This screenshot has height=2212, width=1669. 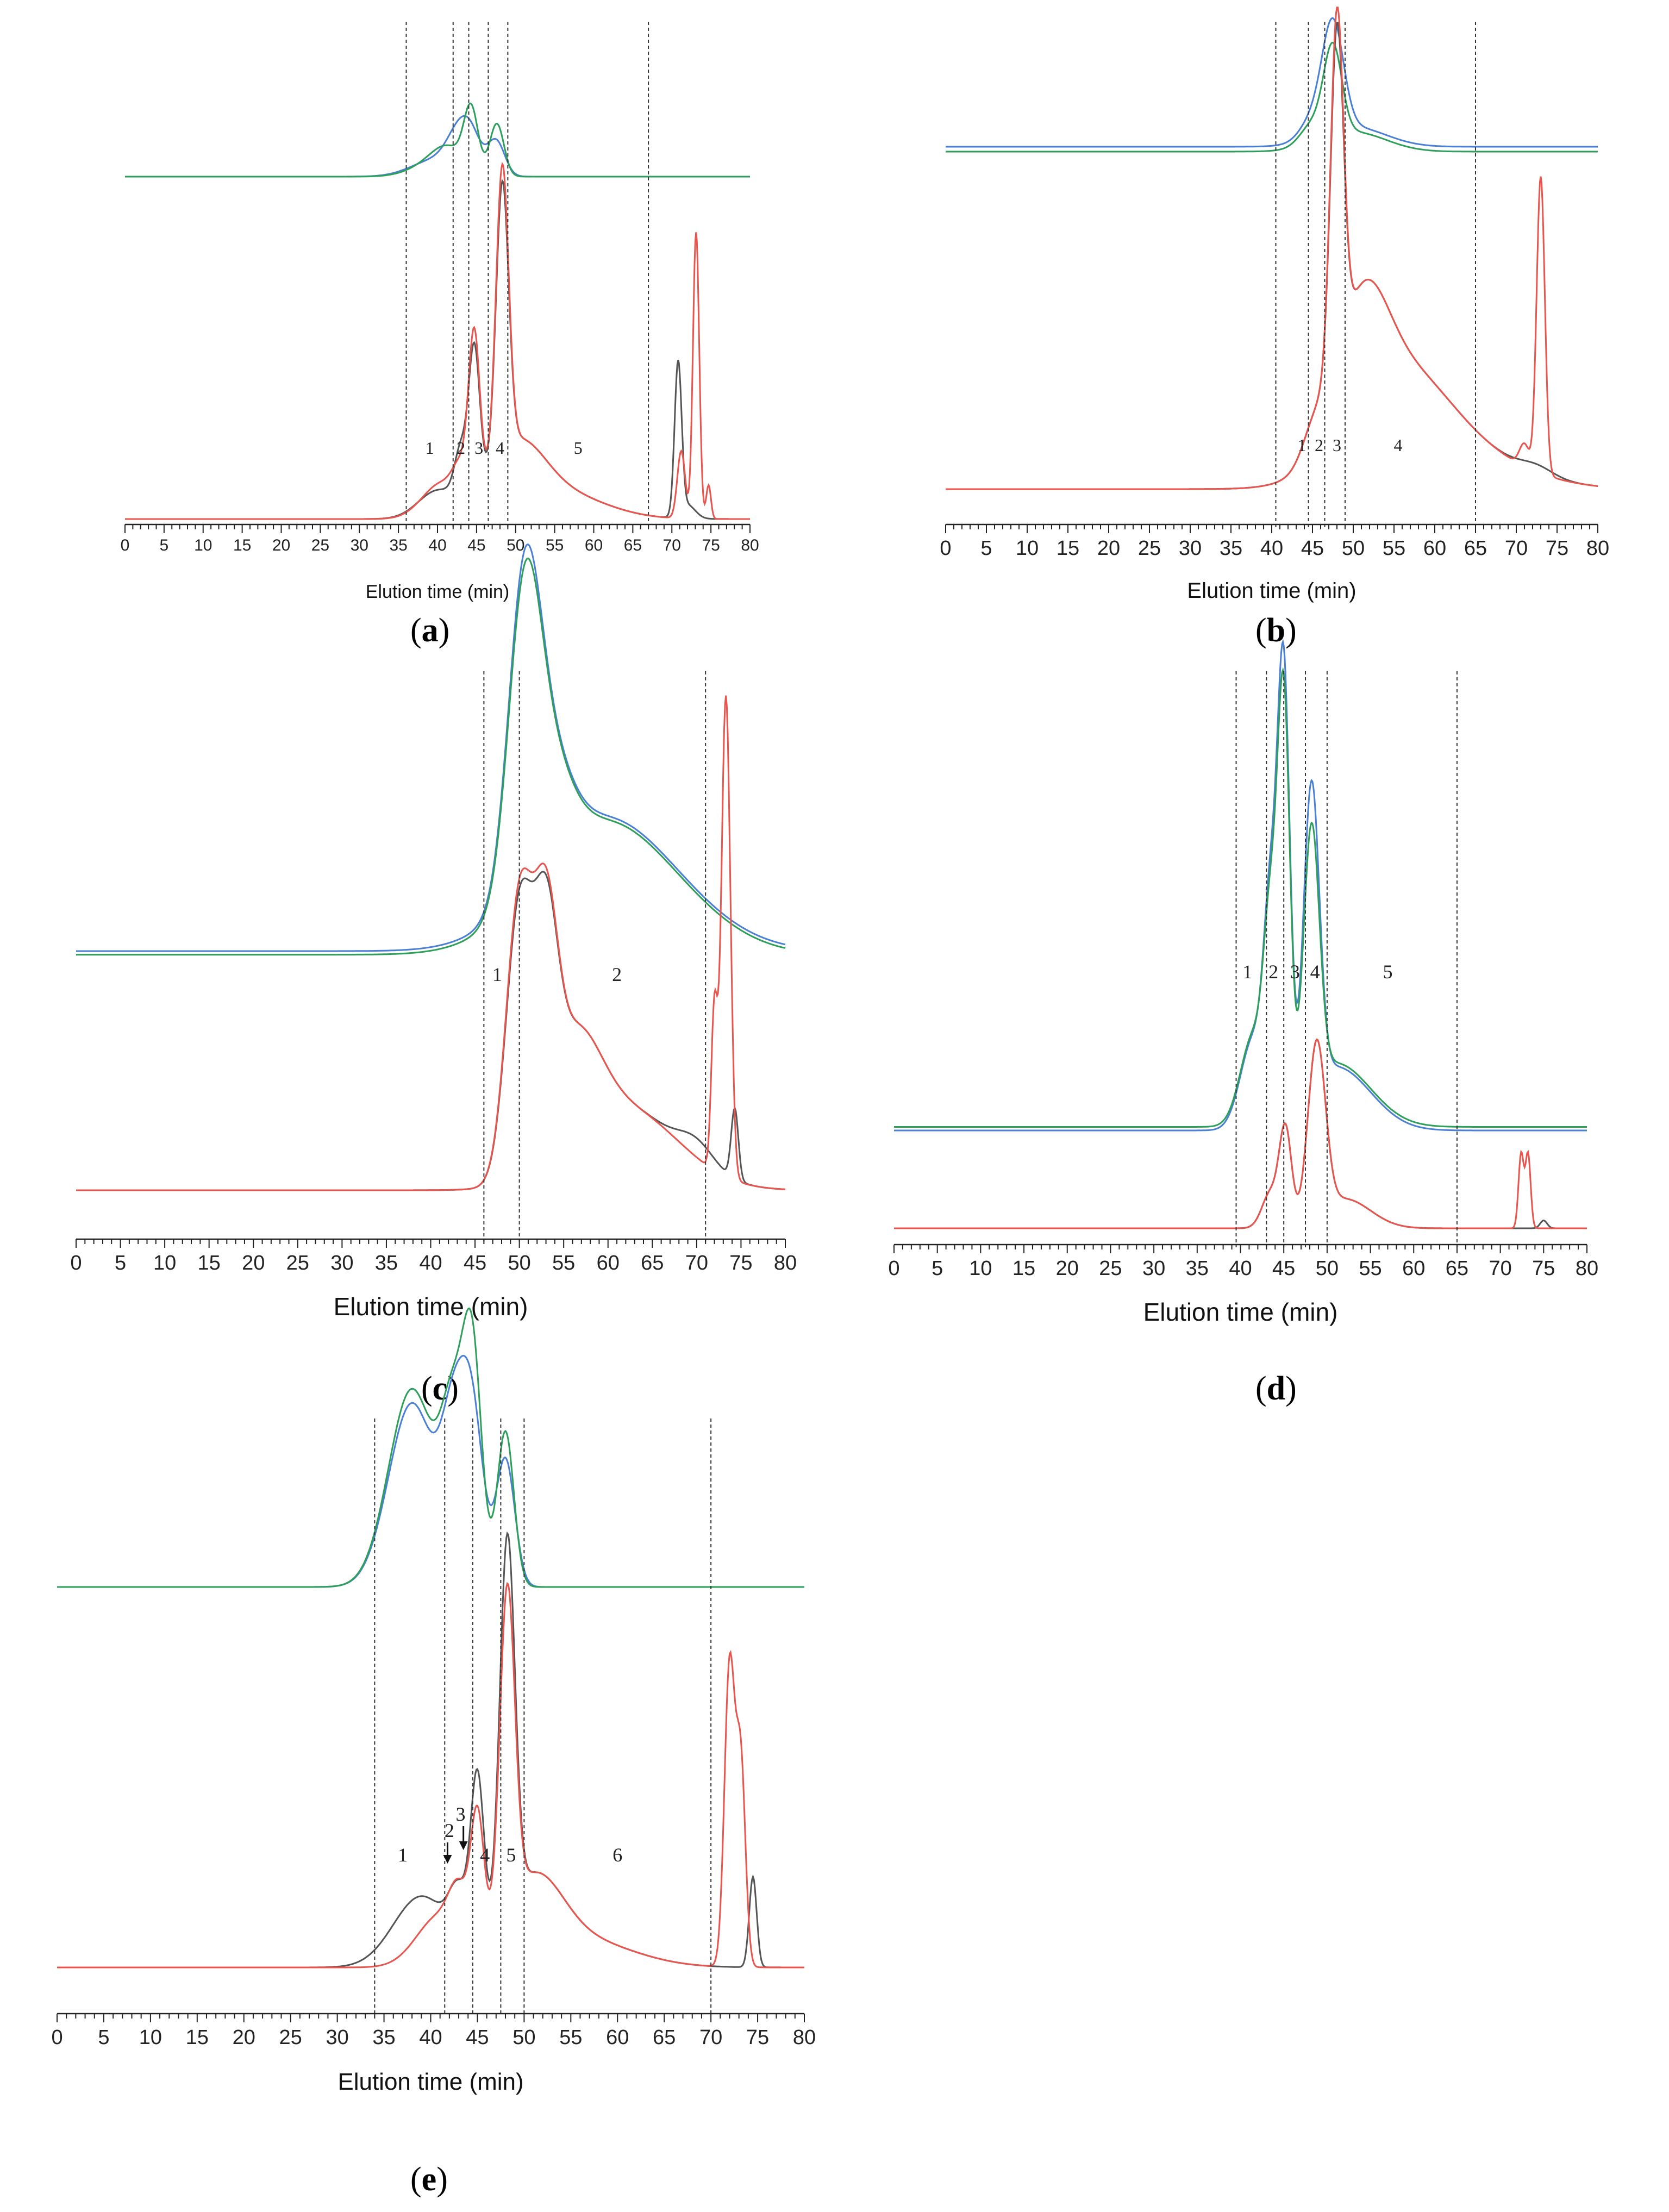 What do you see at coordinates (617, 1855) in the screenshot?
I see `fraction-label-6: 6` at bounding box center [617, 1855].